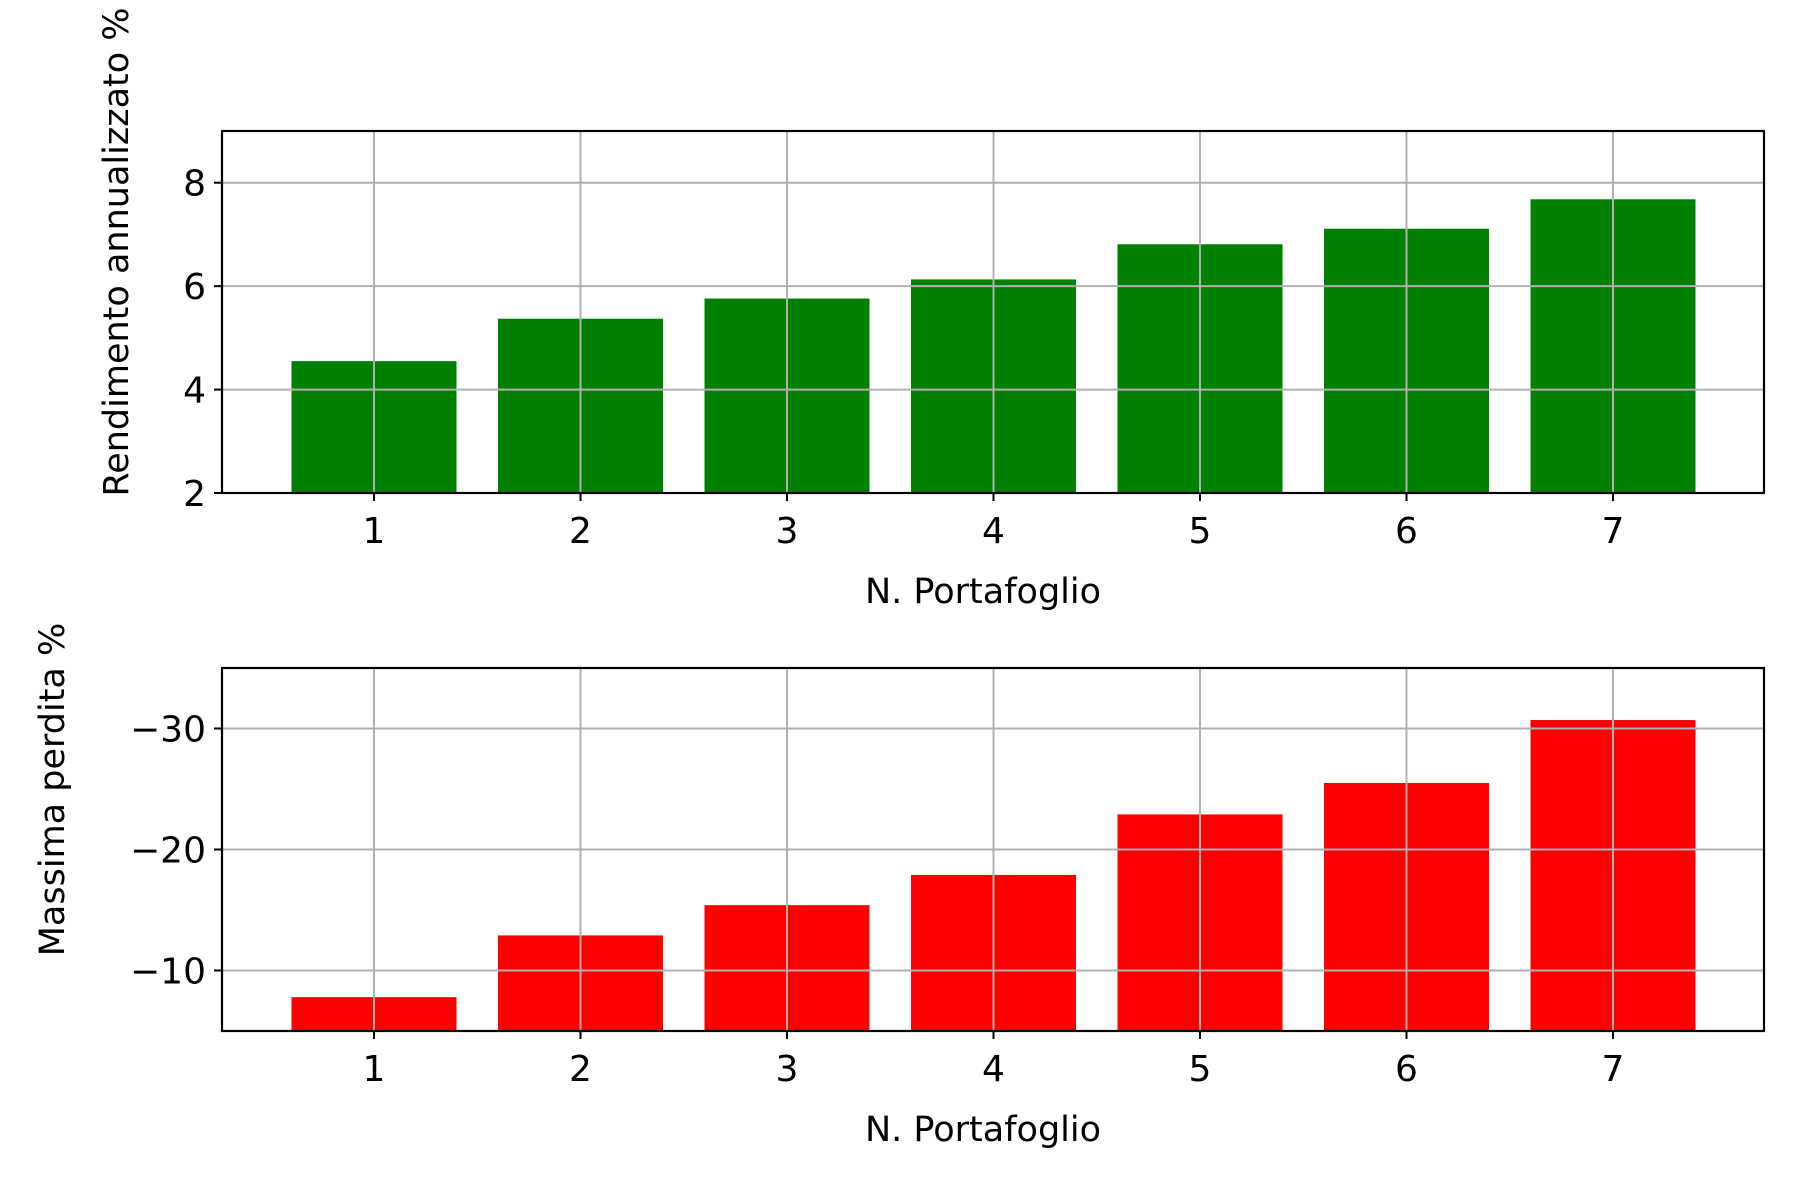 The image size is (1800, 1200). What do you see at coordinates (53, 790) in the screenshot?
I see `drawdown-y-axis-label: Massima perdita %` at bounding box center [53, 790].